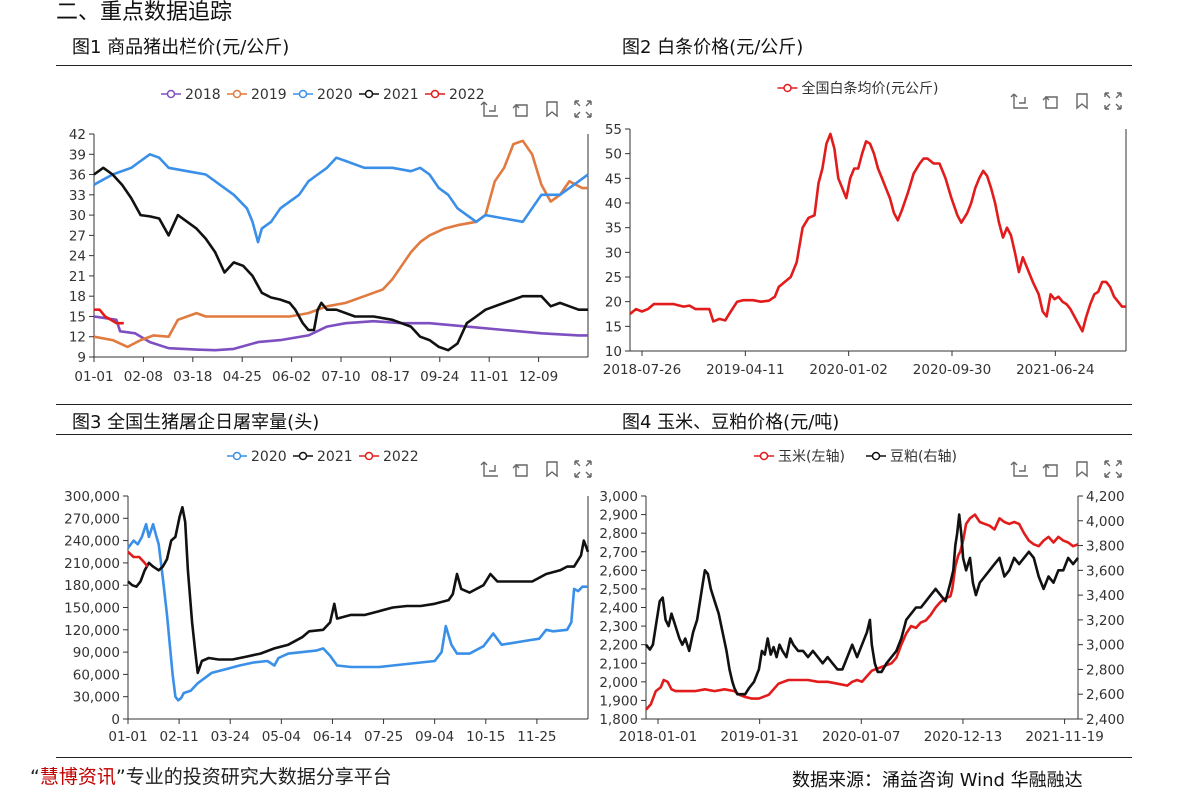 The image size is (1190, 801). What do you see at coordinates (489, 377) in the screenshot?
I see `c1-x-tick-label: 11-01` at bounding box center [489, 377].